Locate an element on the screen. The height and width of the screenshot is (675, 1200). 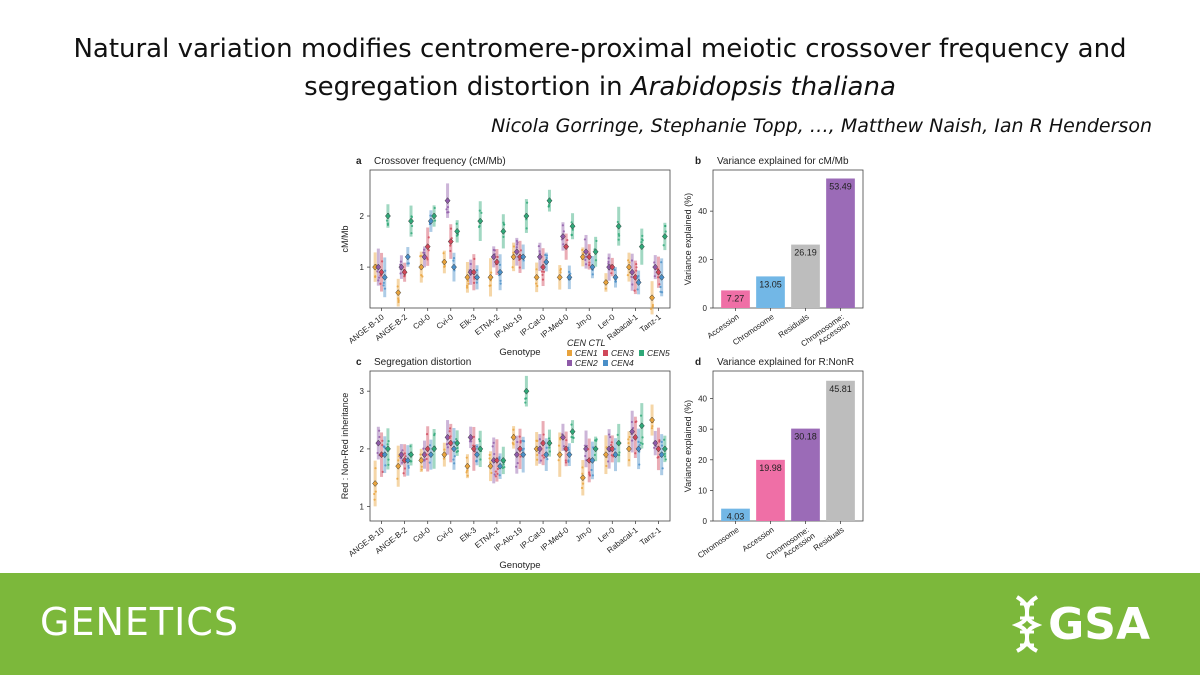
title-species: Arabidopsis thaliana is located at coordinates (763, 87).